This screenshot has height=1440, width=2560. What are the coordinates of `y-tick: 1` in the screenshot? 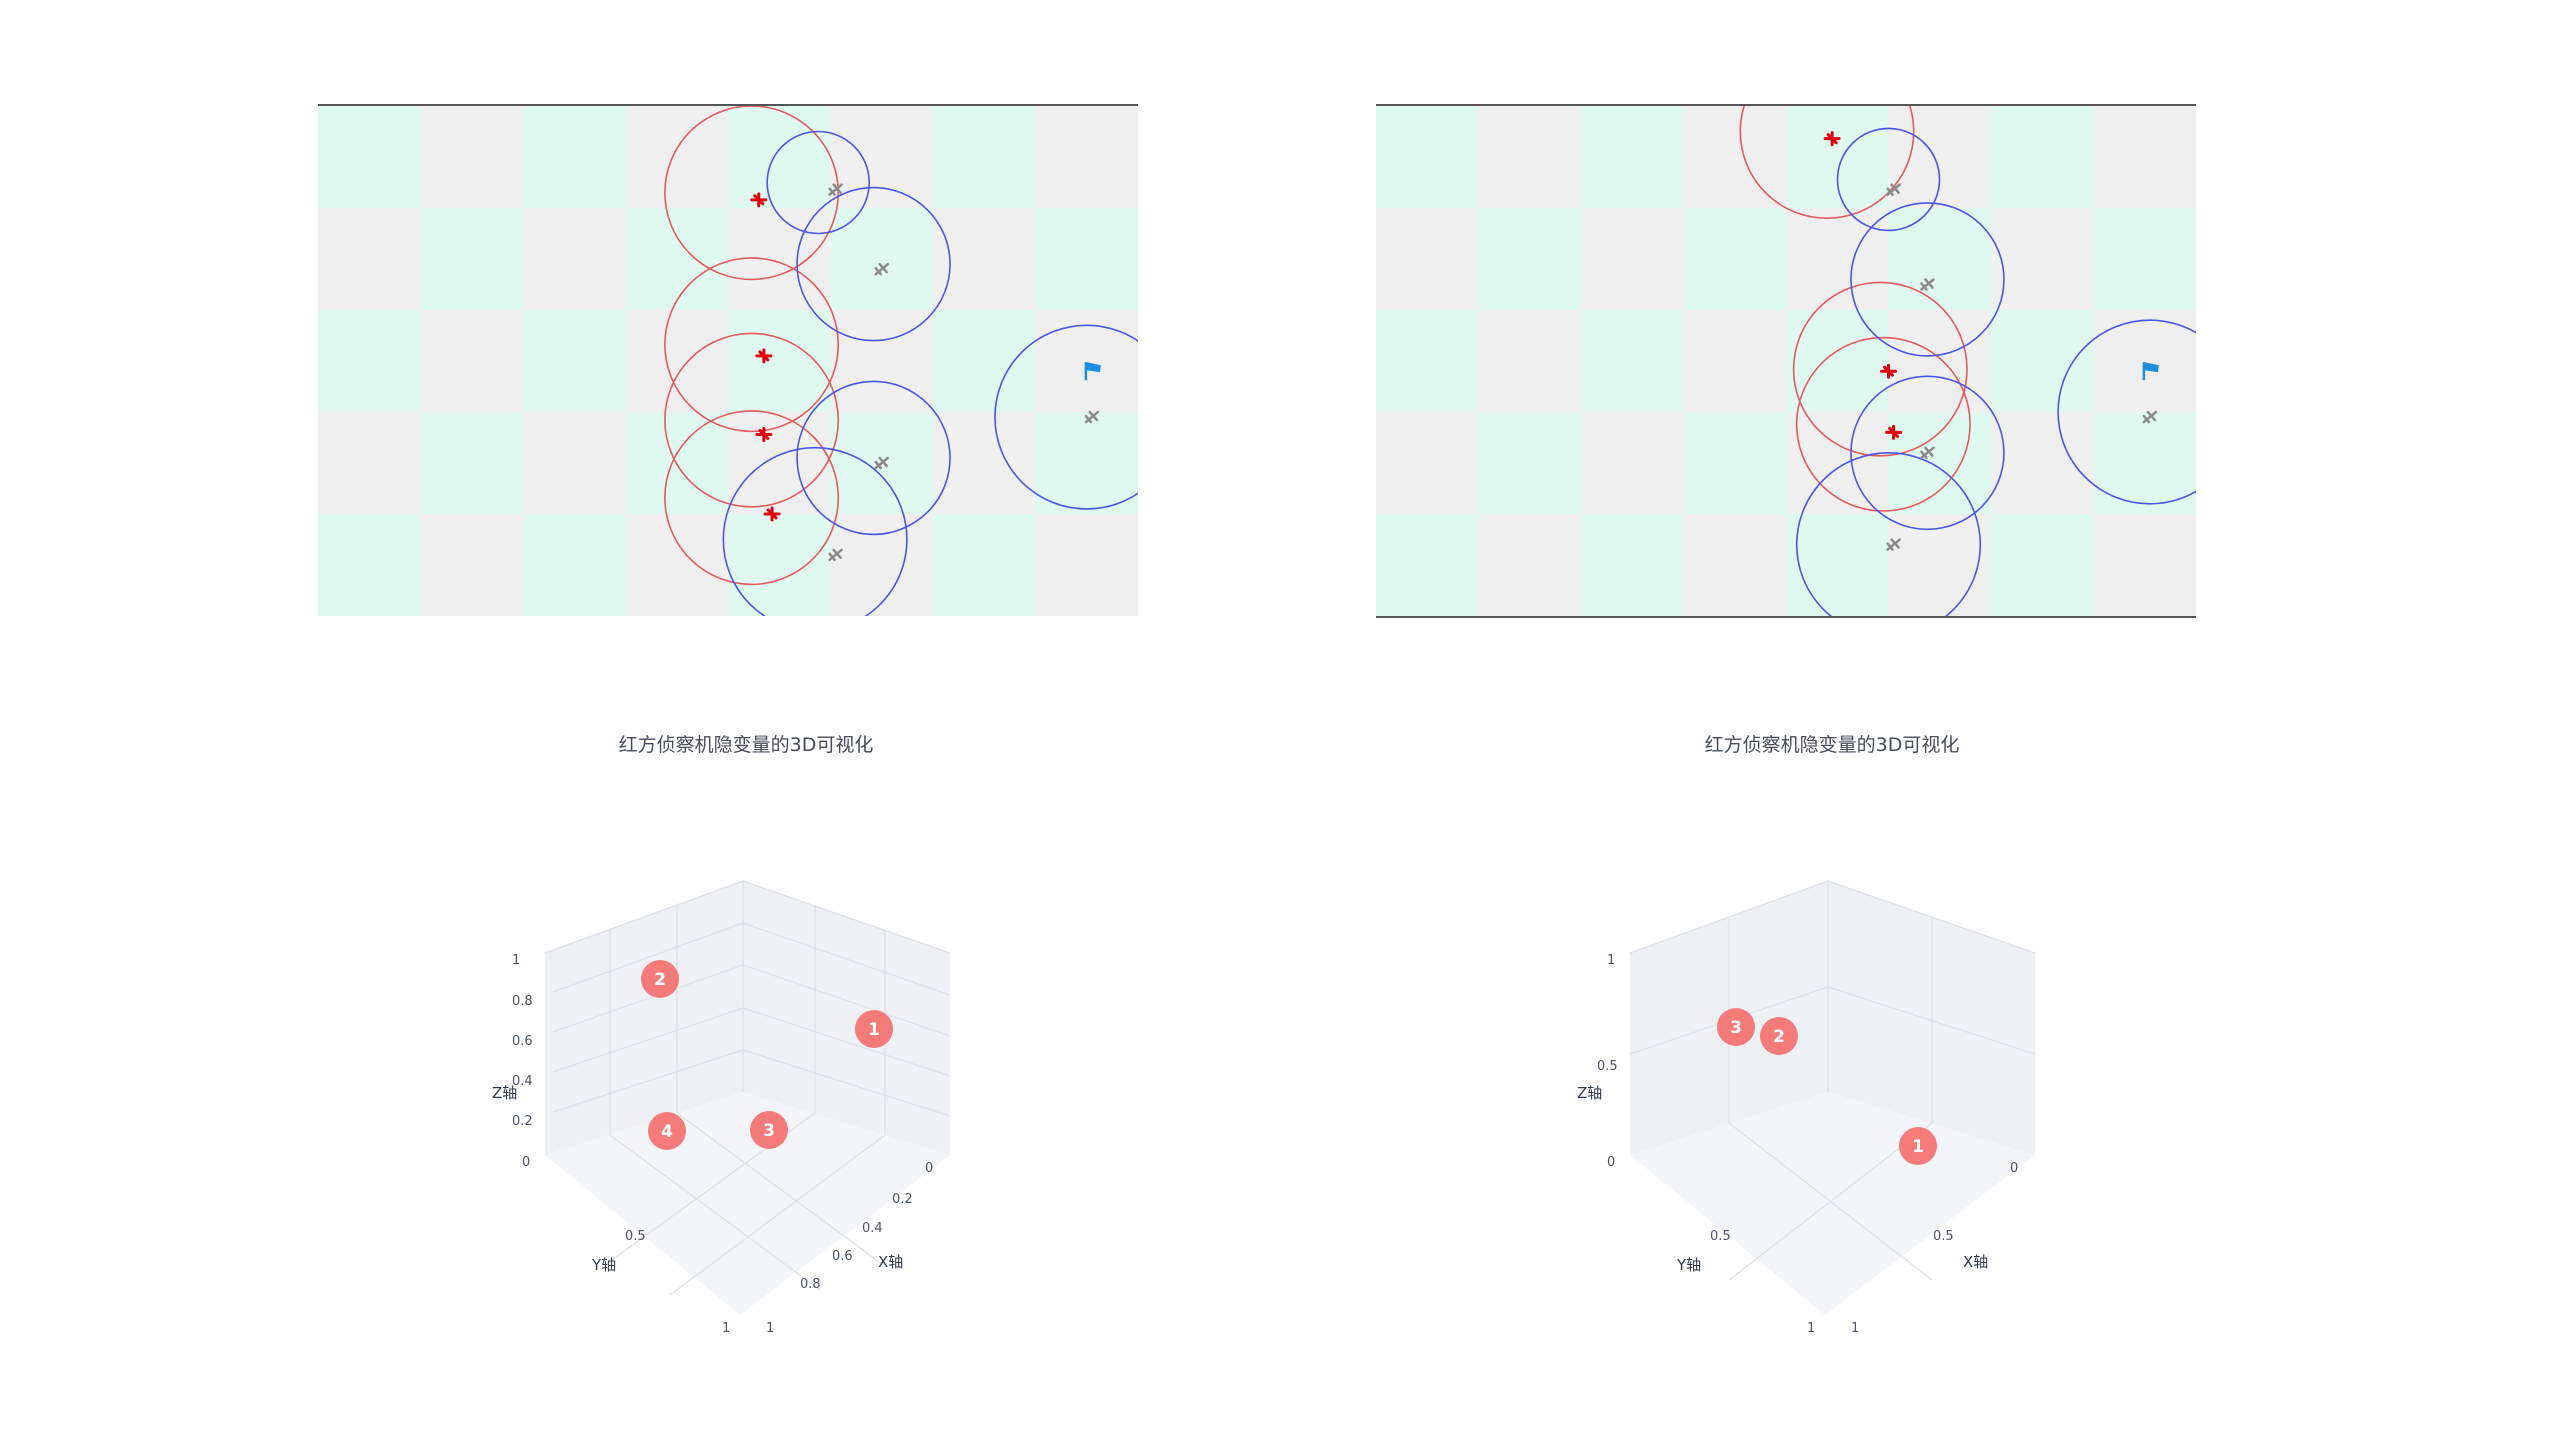 It's located at (726, 1328).